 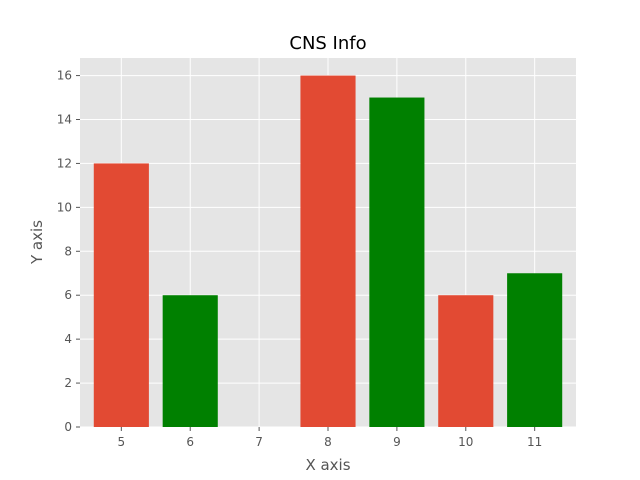 What do you see at coordinates (68, 383) in the screenshot?
I see `y-tick-label: 2` at bounding box center [68, 383].